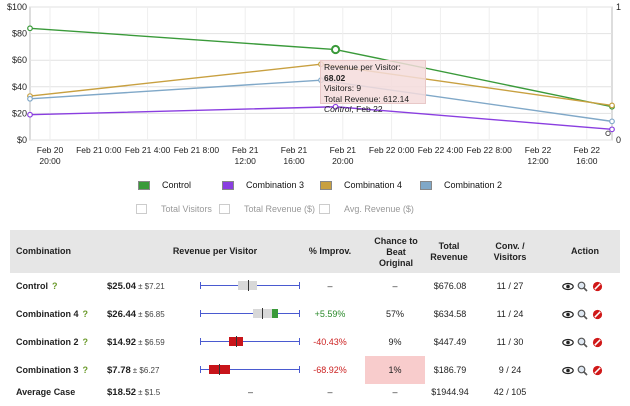  What do you see at coordinates (450, 314) in the screenshot?
I see `total-revenue-value: $634.58` at bounding box center [450, 314].